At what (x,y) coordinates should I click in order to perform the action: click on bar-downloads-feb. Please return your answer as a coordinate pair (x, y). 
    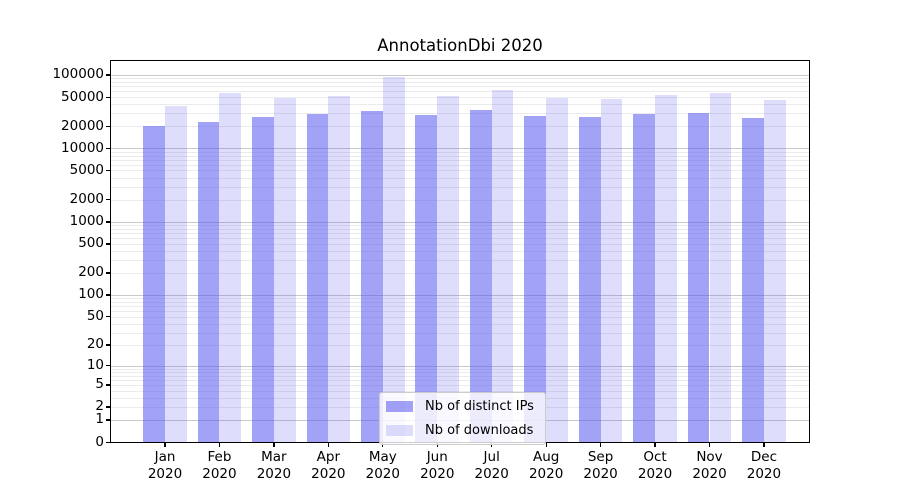
    Looking at the image, I should click on (230, 267).